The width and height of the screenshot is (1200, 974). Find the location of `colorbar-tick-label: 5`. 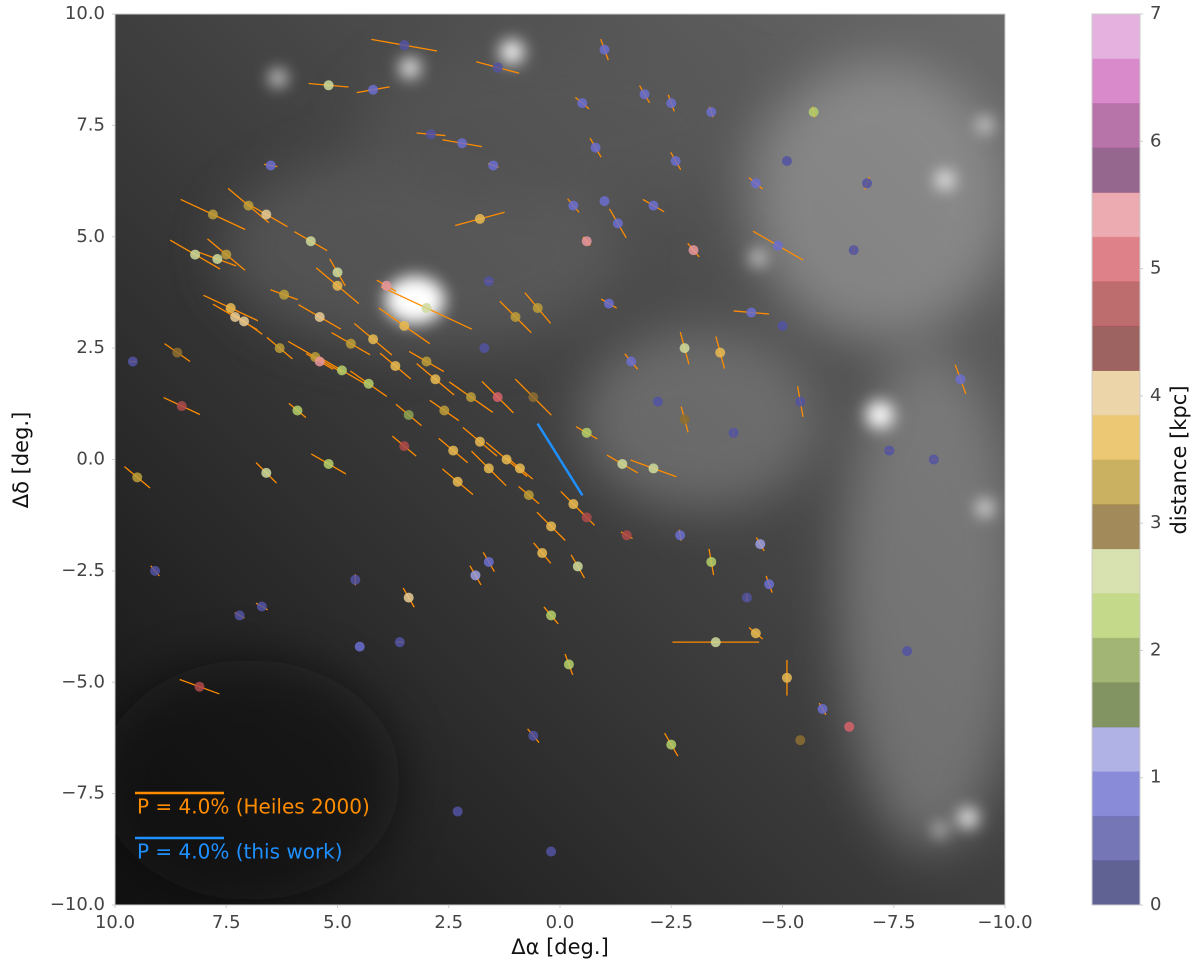

colorbar-tick-label: 5 is located at coordinates (1155, 268).